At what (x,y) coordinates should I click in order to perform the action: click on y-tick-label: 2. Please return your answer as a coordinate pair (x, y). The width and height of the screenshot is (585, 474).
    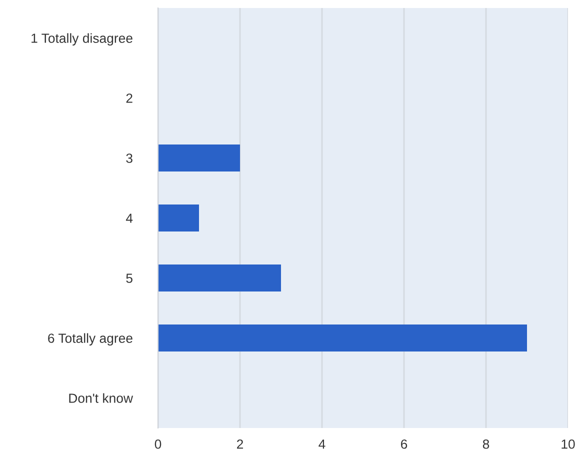
    Looking at the image, I should click on (129, 98).